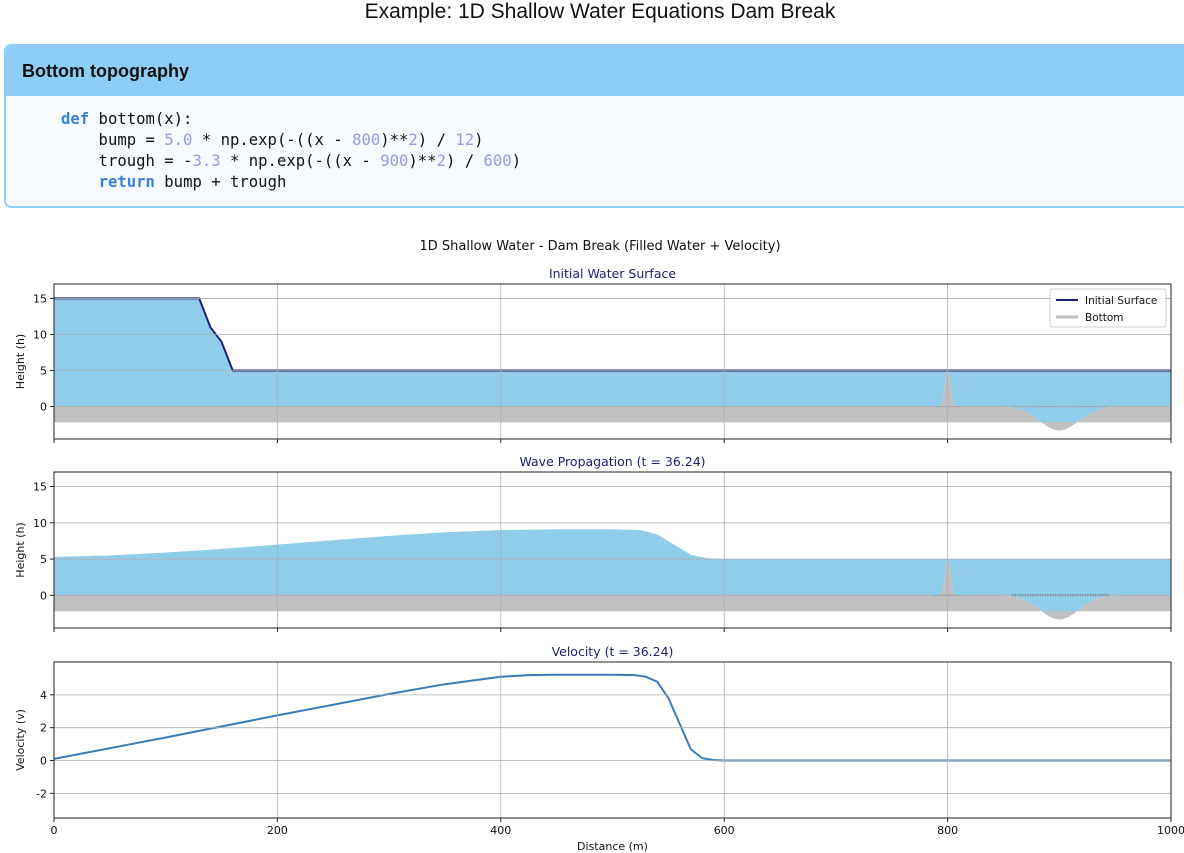 This screenshot has width=1184, height=853. I want to click on code-callout-title: Bottom topography, so click(105, 71).